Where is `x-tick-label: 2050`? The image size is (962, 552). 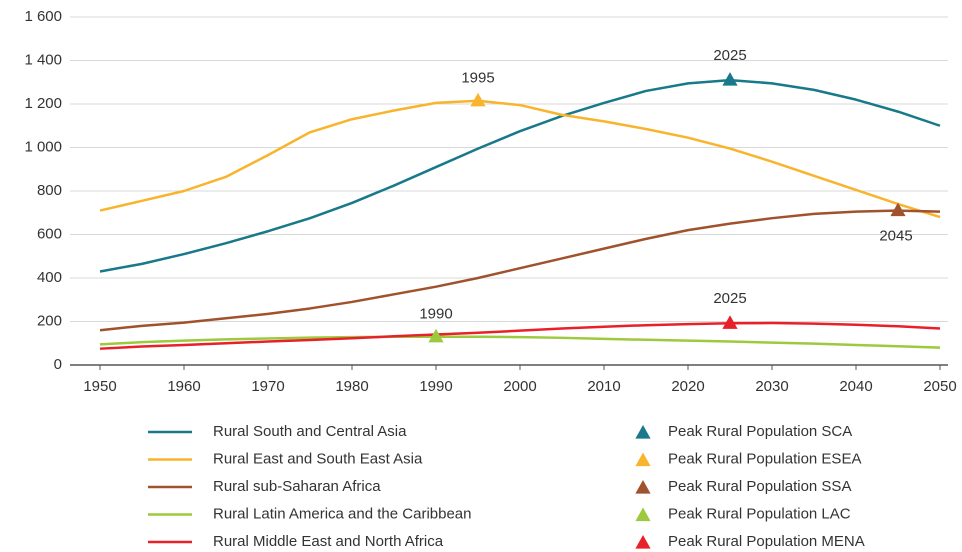 x-tick-label: 2050 is located at coordinates (939, 386).